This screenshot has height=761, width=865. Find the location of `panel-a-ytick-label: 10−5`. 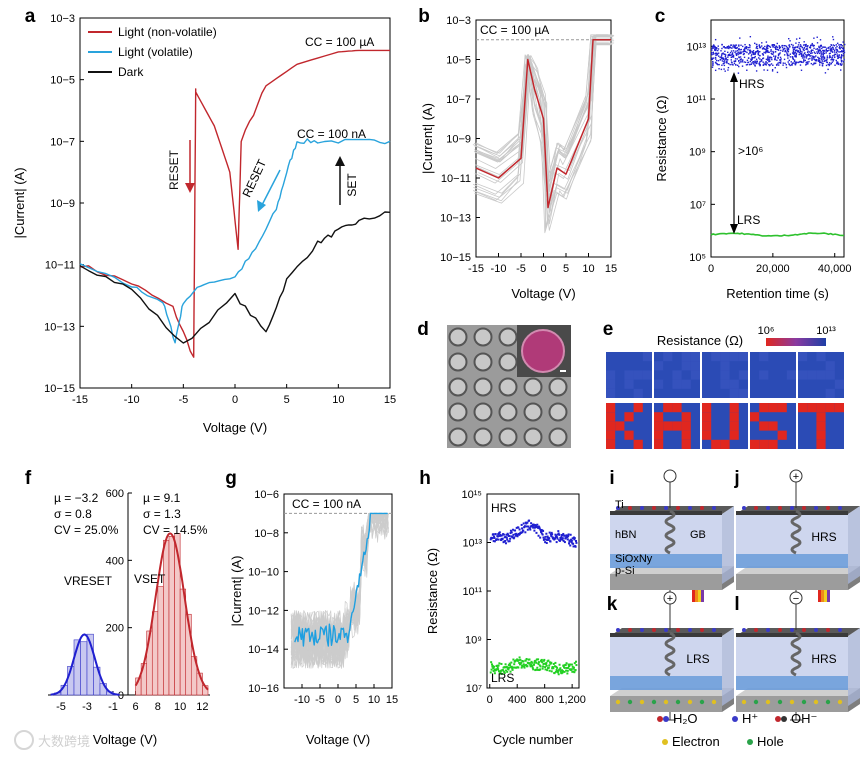

panel-a-ytick-label: 10−5 is located at coordinates (62, 81).